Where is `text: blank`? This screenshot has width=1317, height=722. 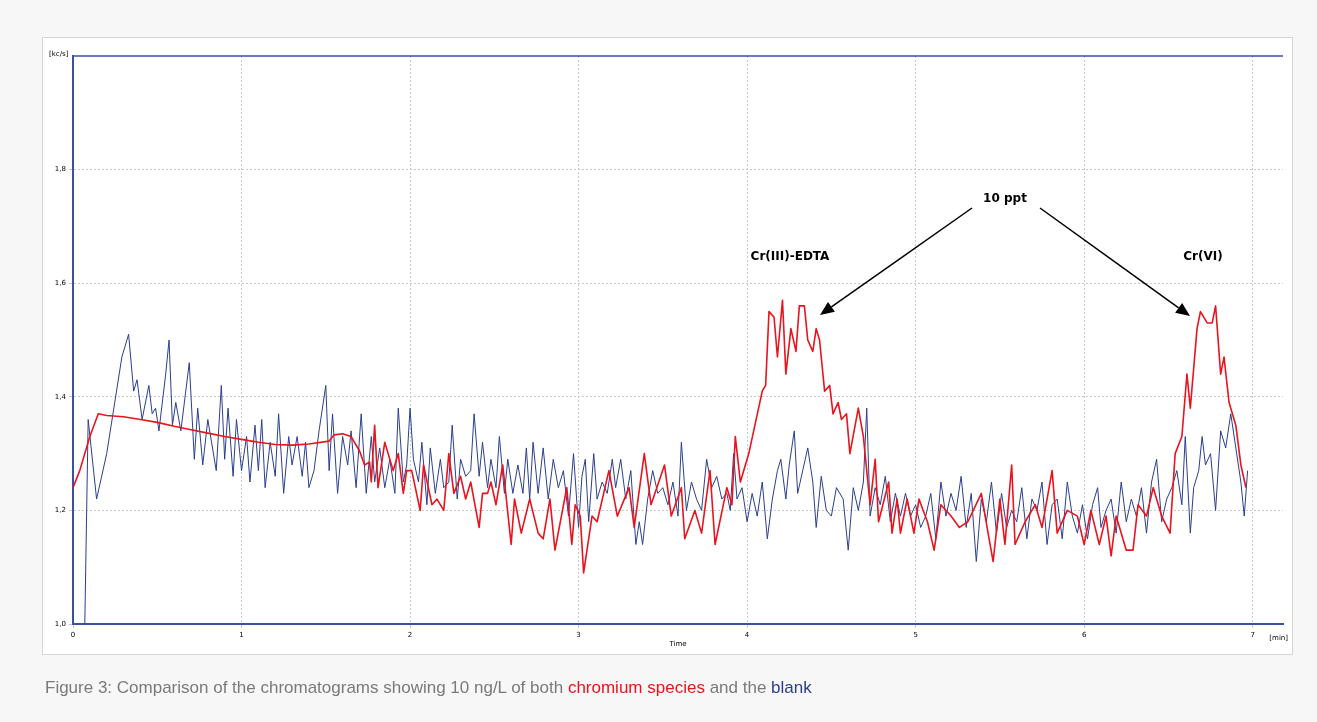 text: blank is located at coordinates (791, 687).